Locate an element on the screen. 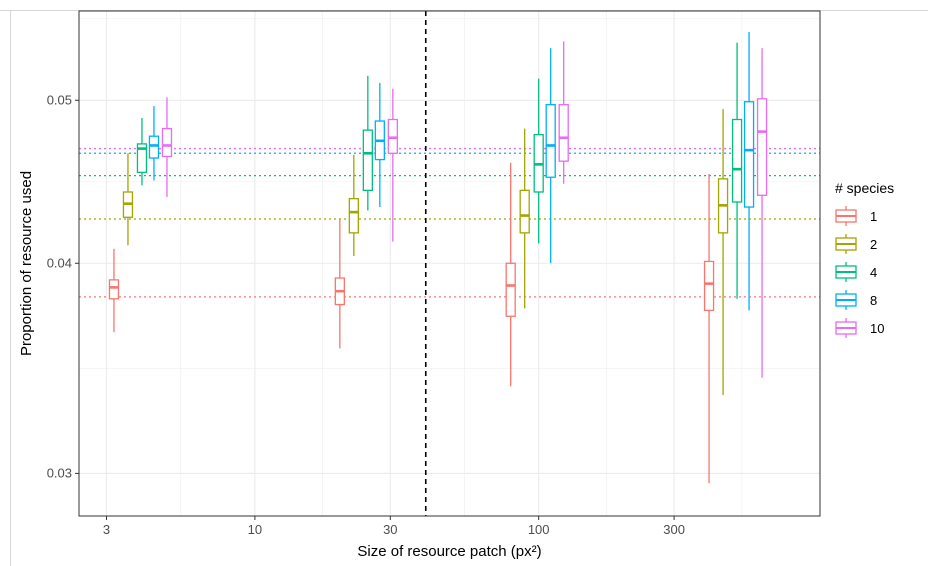 This screenshot has width=928, height=566. legend-item-species-8: 8 is located at coordinates (856, 300).